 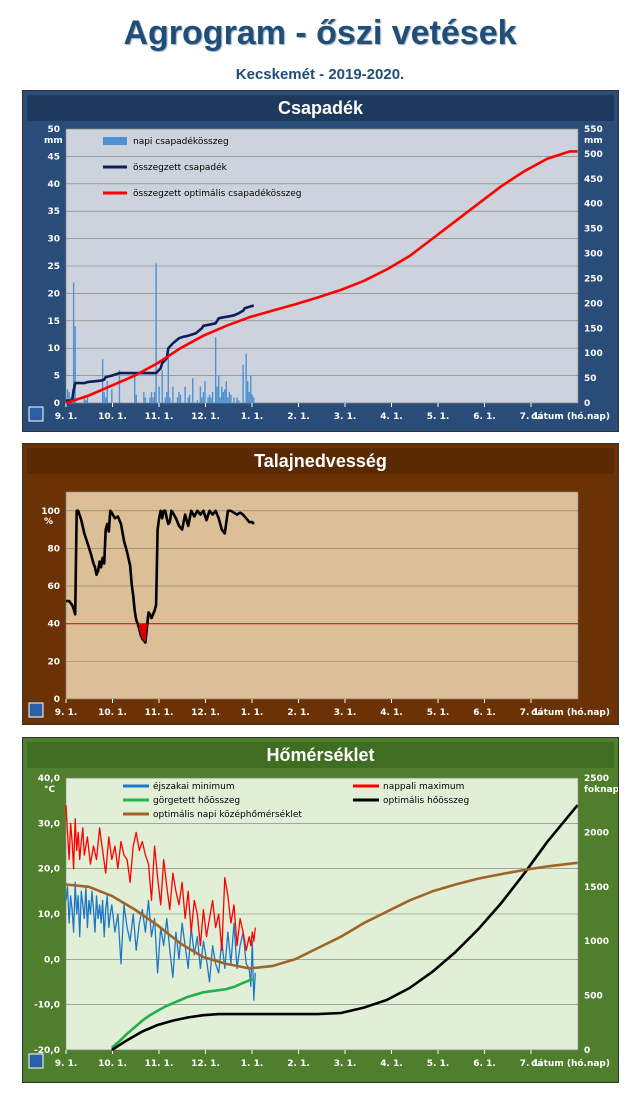 What do you see at coordinates (53, 130) in the screenshot?
I see `y-tick-label: 50` at bounding box center [53, 130].